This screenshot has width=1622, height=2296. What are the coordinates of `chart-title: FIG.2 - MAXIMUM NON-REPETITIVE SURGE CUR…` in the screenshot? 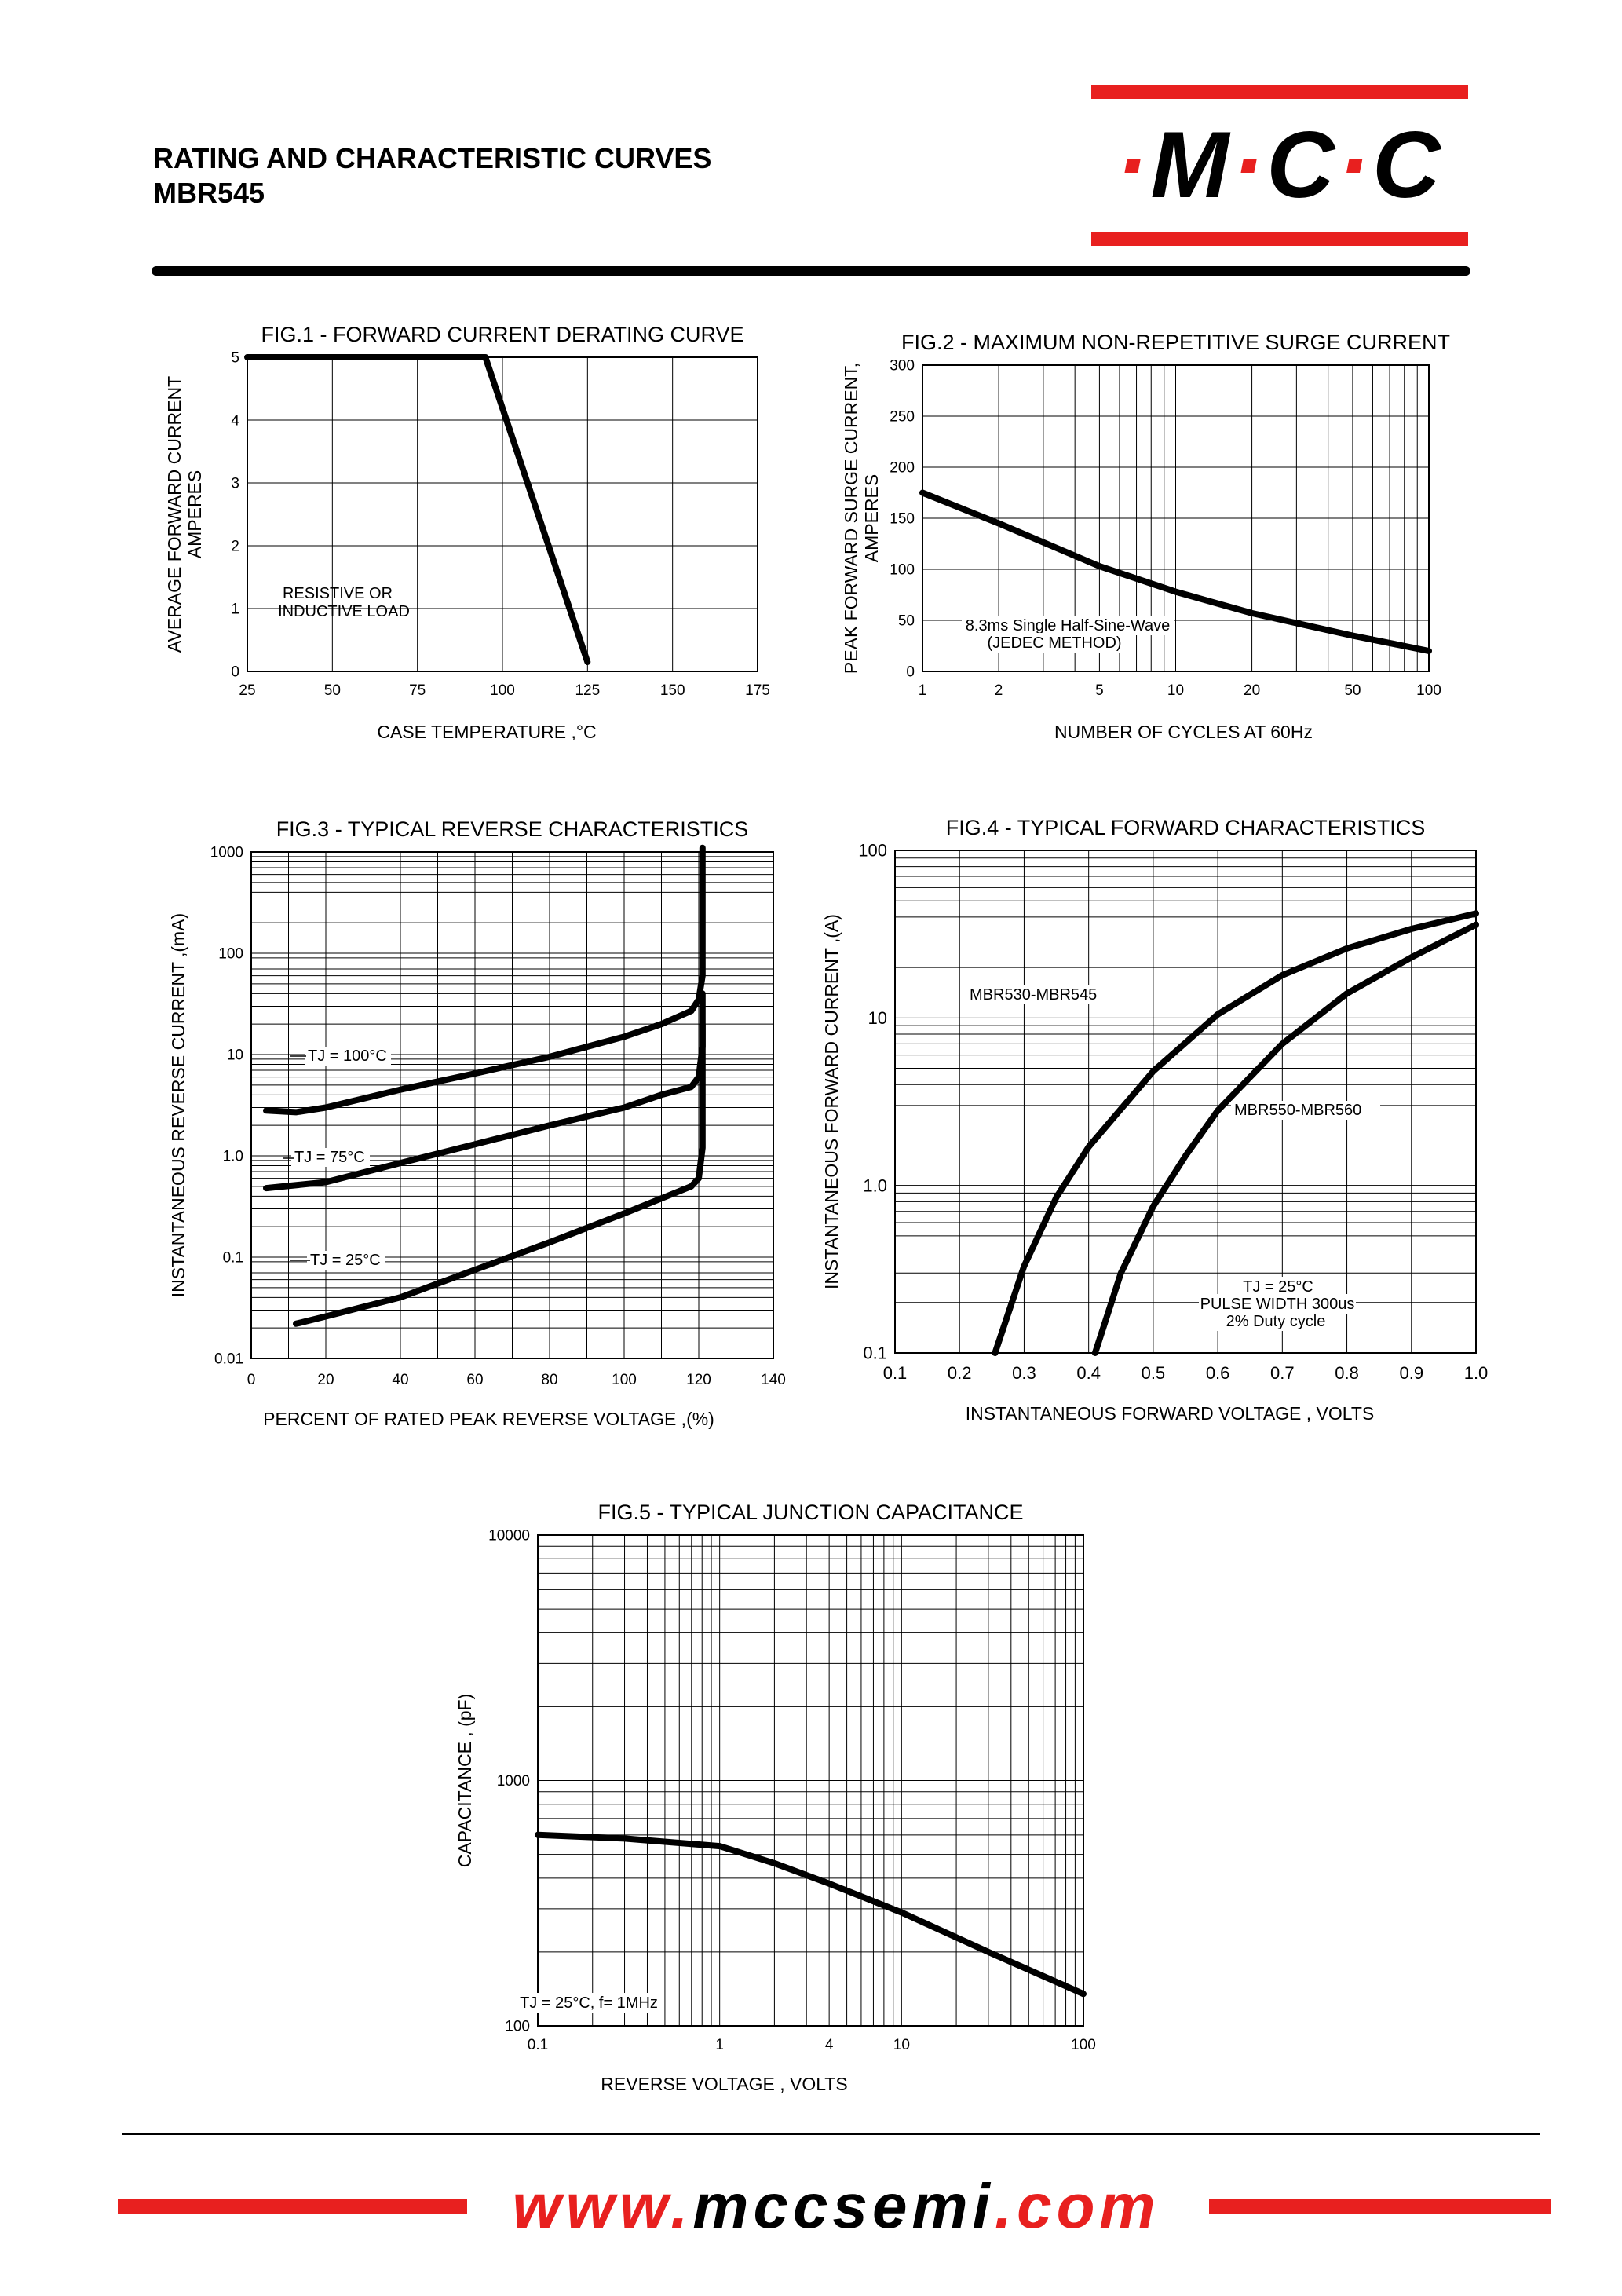 It's located at (1175, 342).